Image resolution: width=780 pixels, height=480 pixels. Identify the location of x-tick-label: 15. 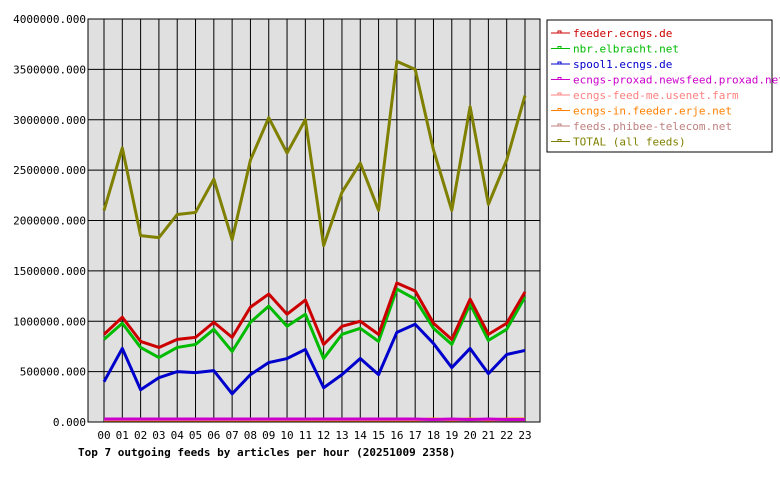
(378, 435).